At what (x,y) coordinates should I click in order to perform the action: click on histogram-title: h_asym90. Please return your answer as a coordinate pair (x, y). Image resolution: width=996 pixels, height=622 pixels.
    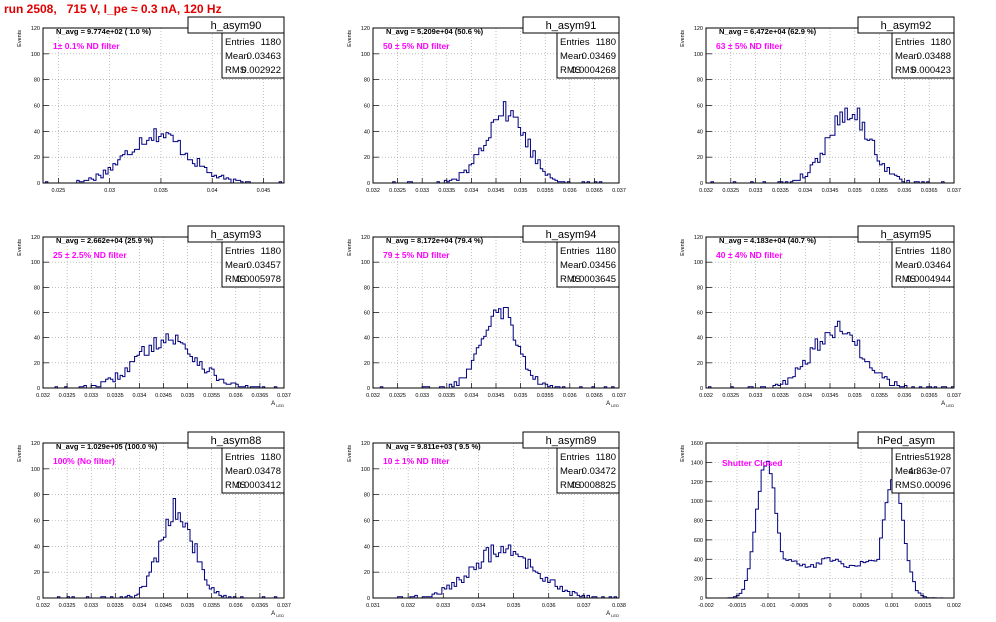
    Looking at the image, I should click on (236, 26).